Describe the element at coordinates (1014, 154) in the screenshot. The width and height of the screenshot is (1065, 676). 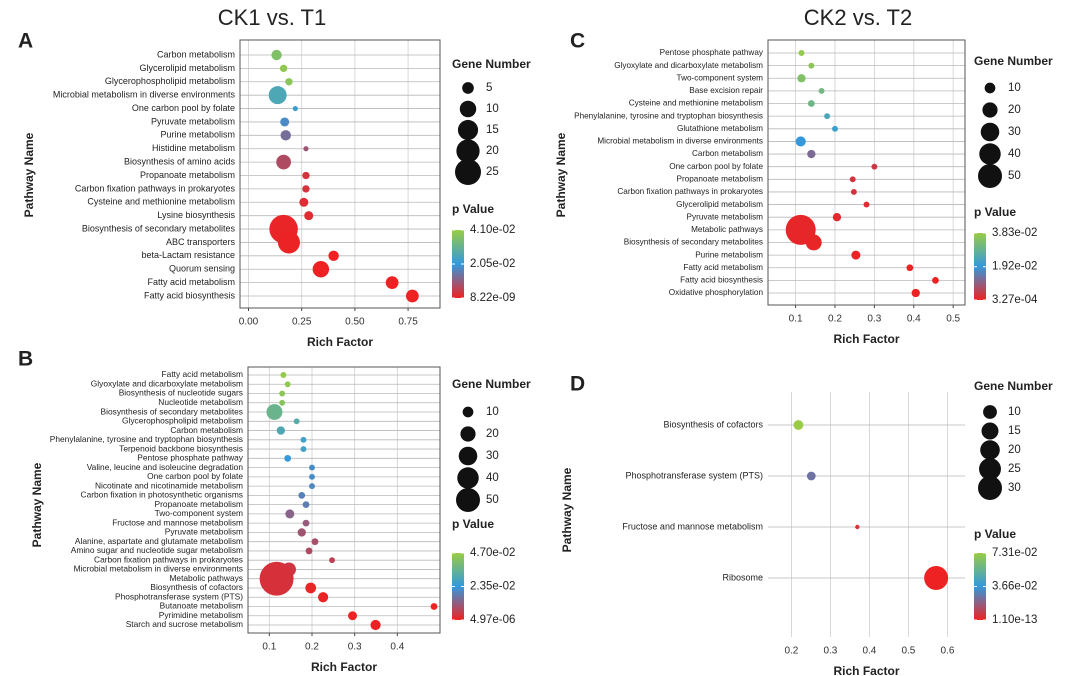
I see `size-legend-label: 40` at that location.